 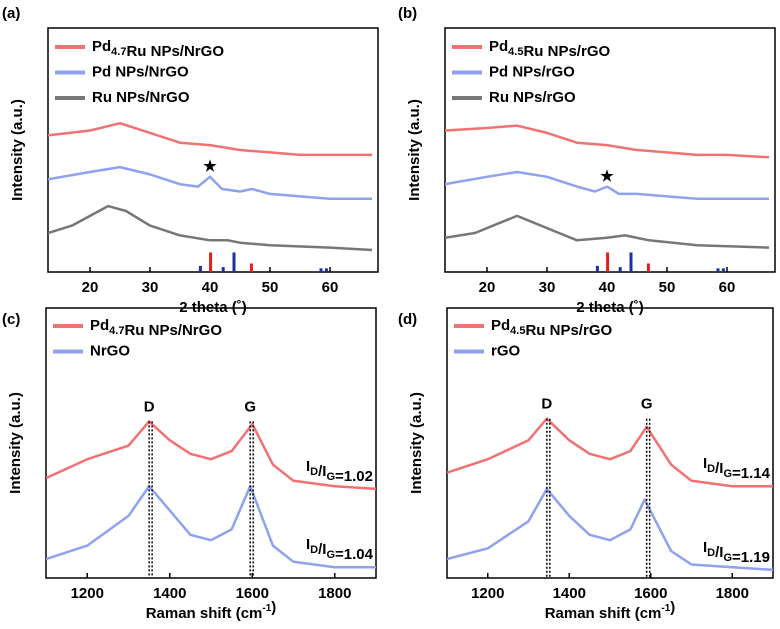 What do you see at coordinates (547, 287) in the screenshot?
I see `x-tick-label: 30` at bounding box center [547, 287].